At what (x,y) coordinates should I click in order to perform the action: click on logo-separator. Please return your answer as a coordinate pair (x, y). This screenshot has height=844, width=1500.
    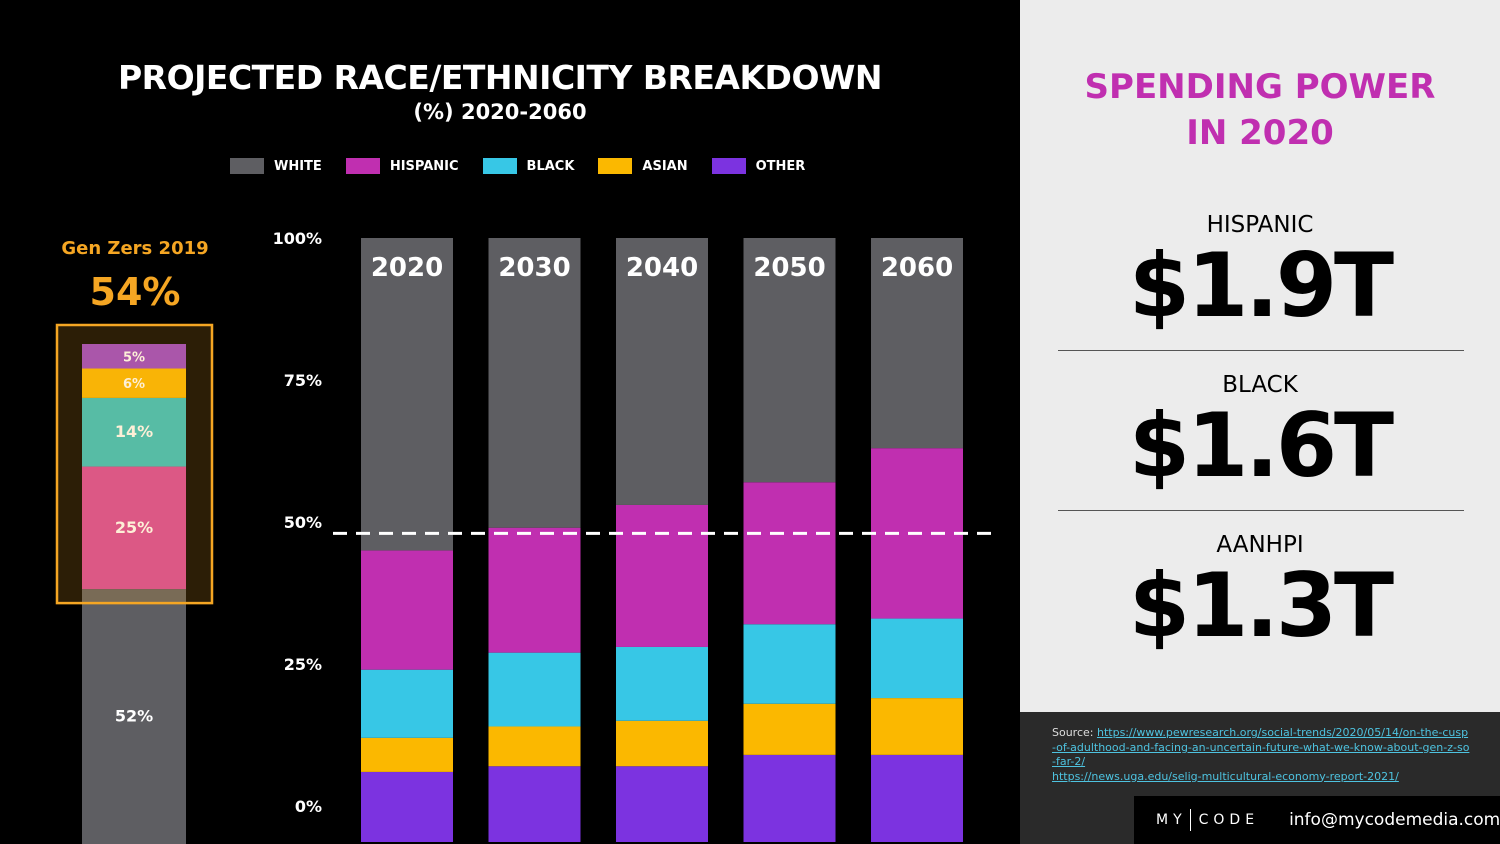
    Looking at the image, I should click on (1190, 820).